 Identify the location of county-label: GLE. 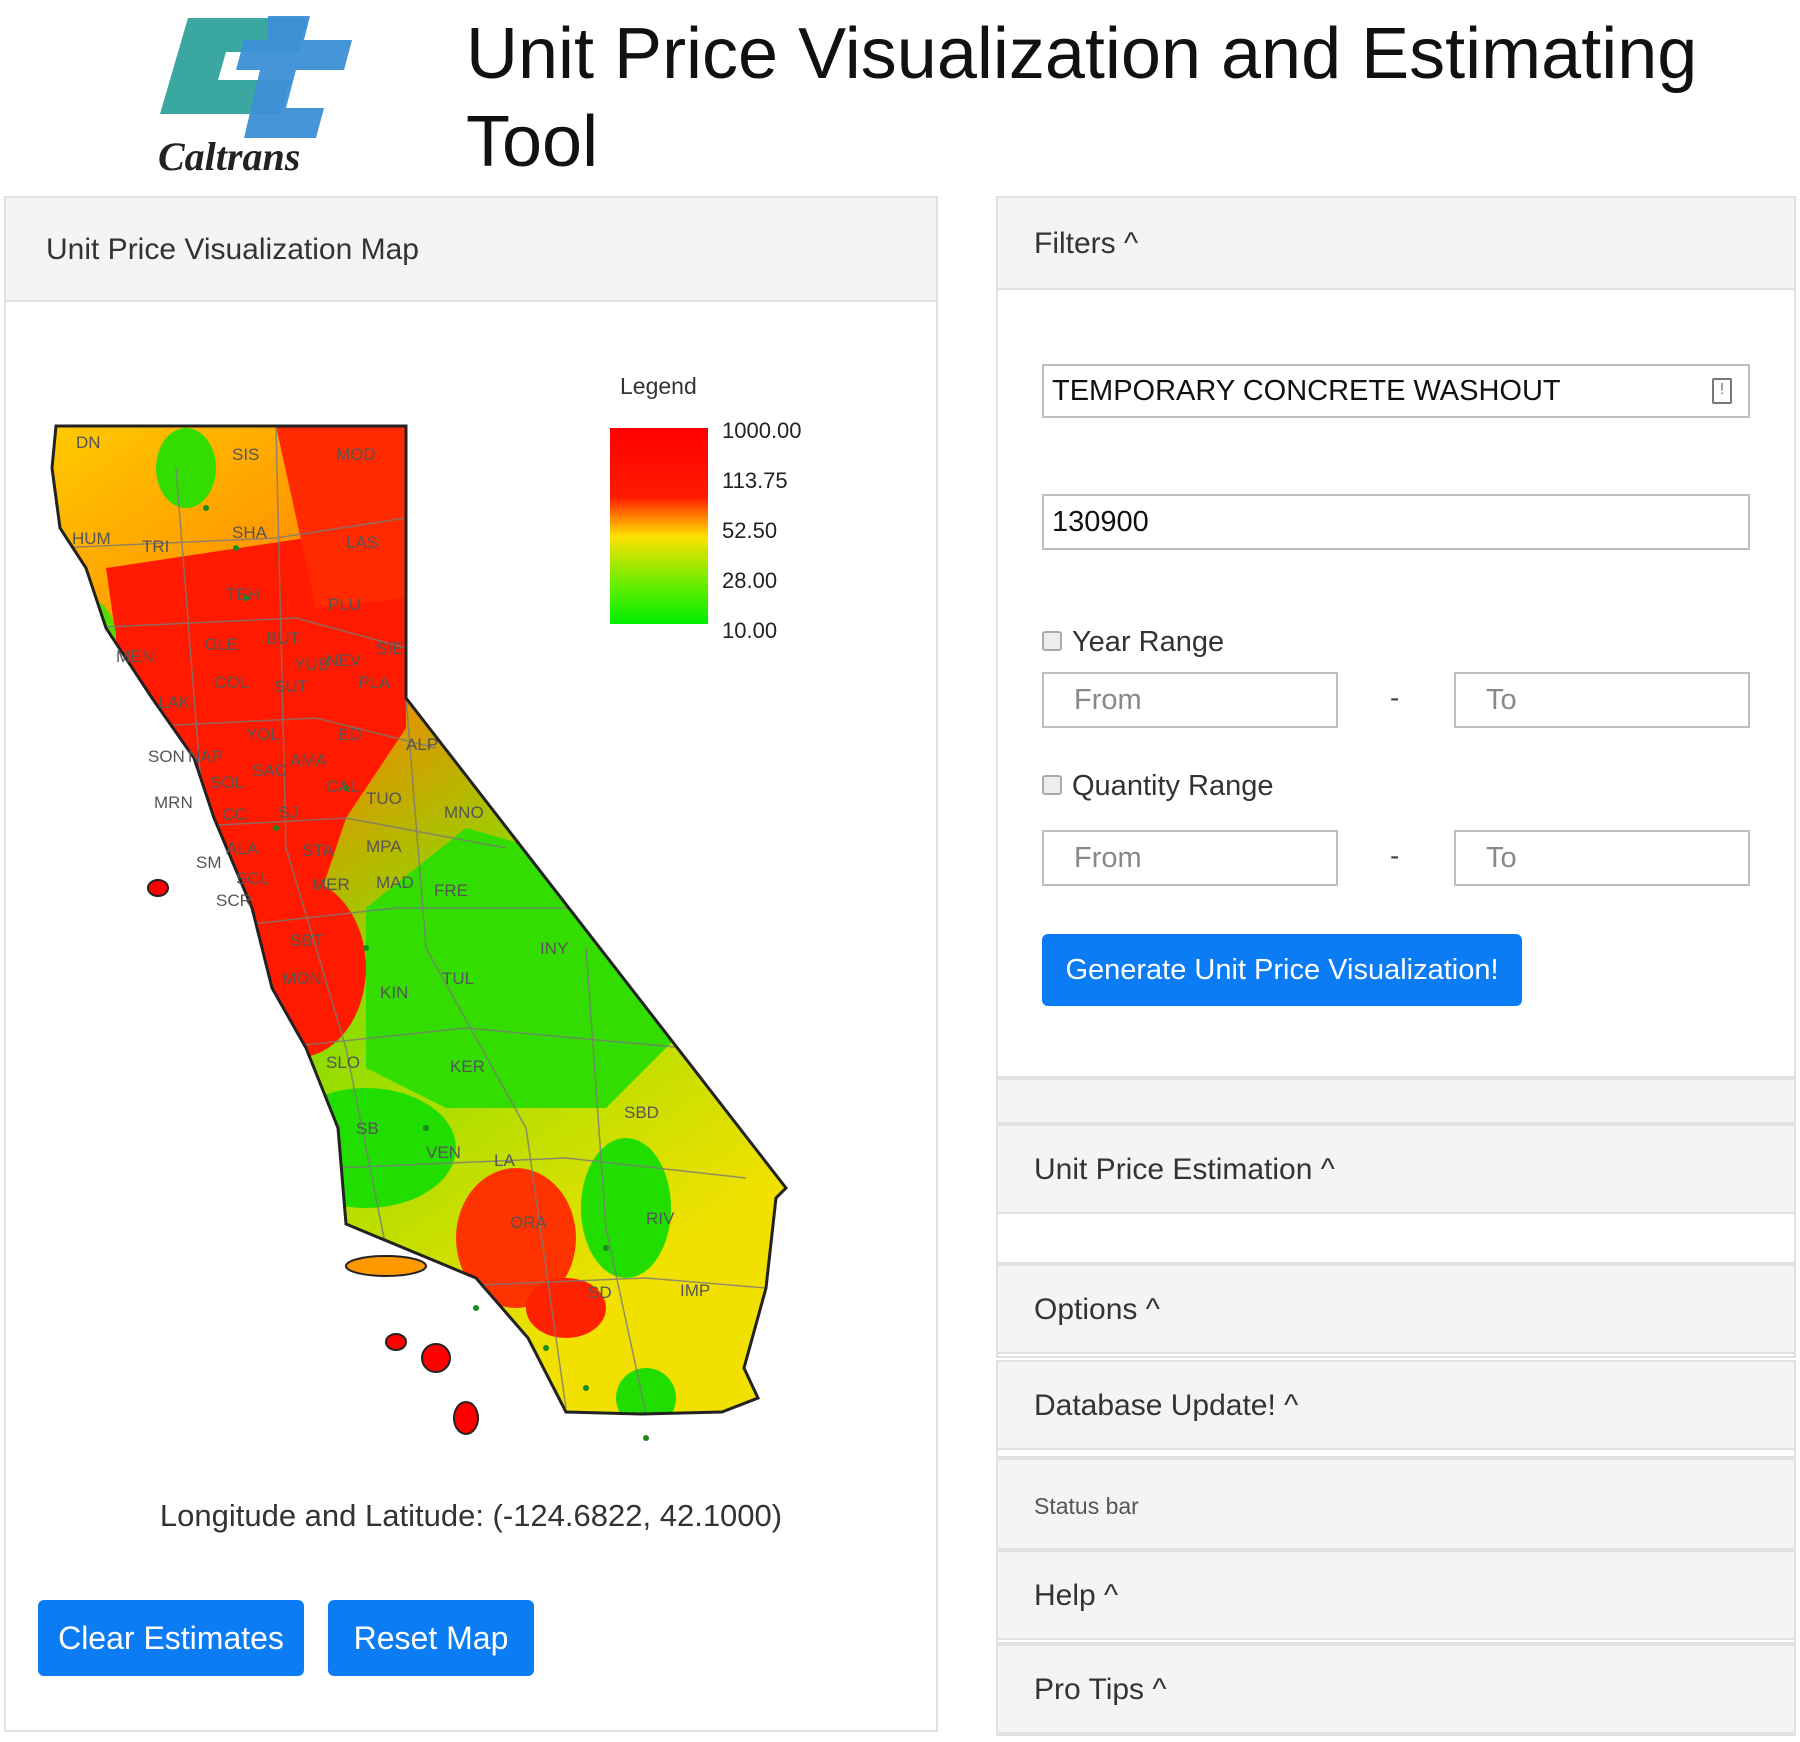
(221, 644).